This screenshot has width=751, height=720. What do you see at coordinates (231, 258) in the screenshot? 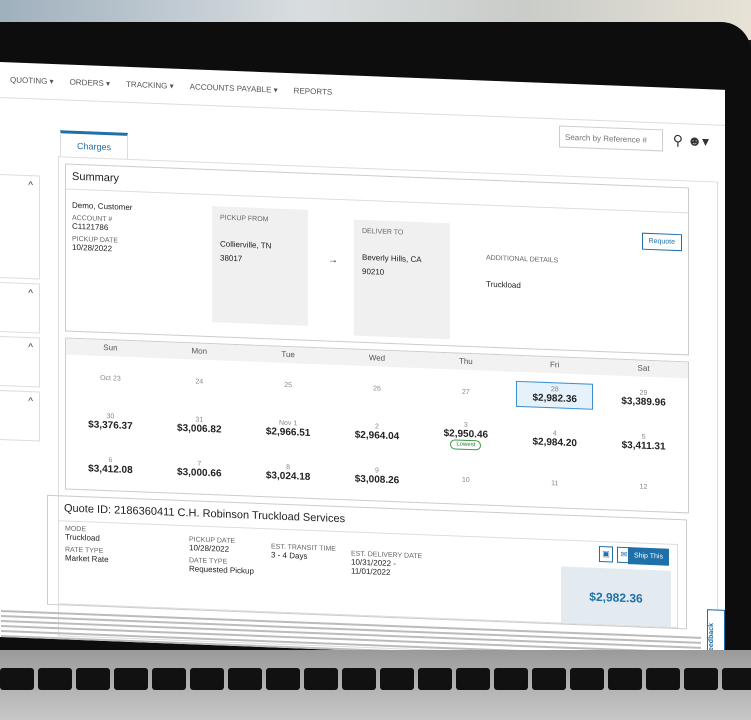
I see `pickup-zip: 38017` at bounding box center [231, 258].